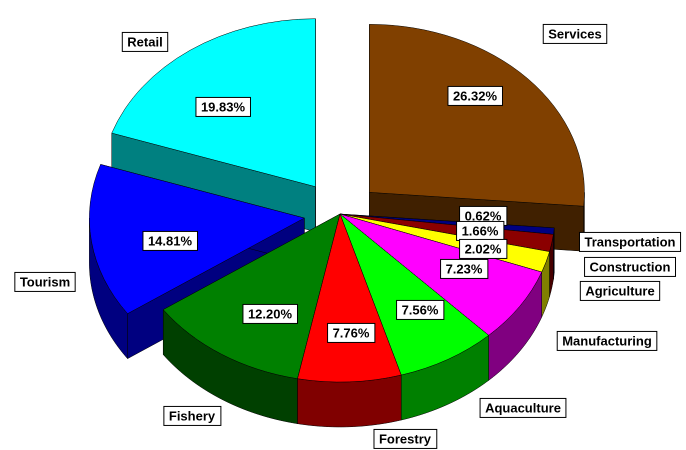 This screenshot has height=450, width=686. I want to click on category-label: Services, so click(575, 33).